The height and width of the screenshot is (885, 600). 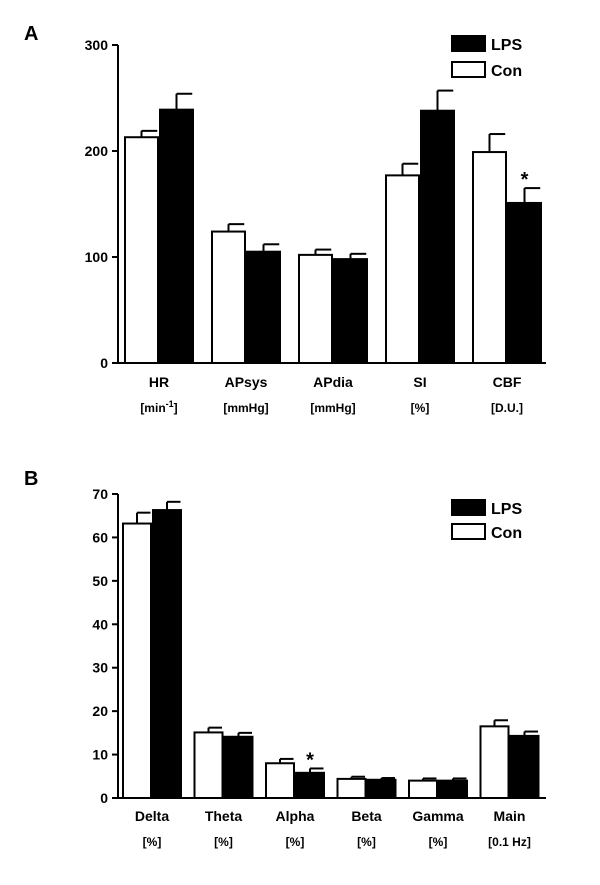 I want to click on x-unit-label: [min-1], so click(x=158, y=407).